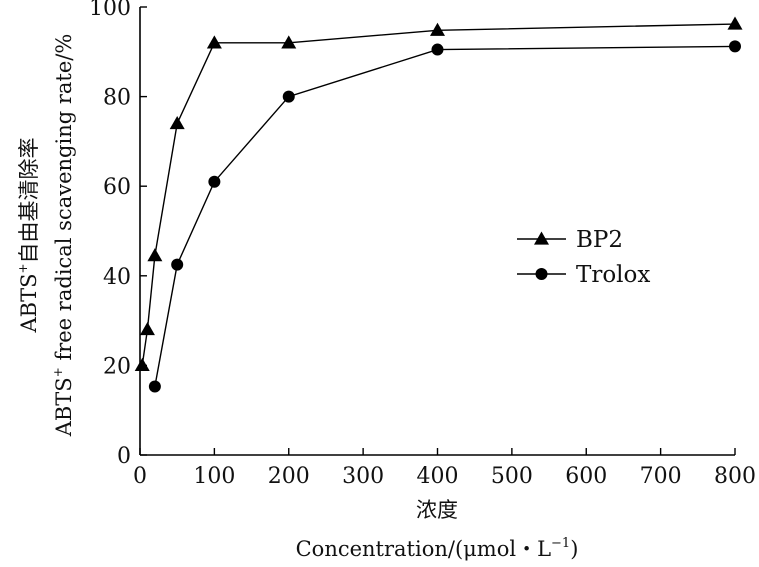 The width and height of the screenshot is (759, 567). Describe the element at coordinates (574, 549) in the screenshot. I see `x-axis-label-en-tail: )` at that location.